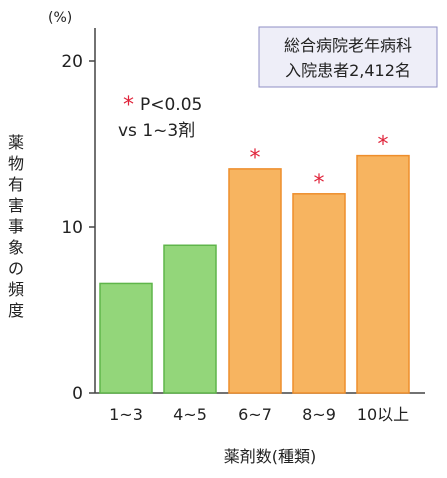 The width and height of the screenshot is (447, 478). I want to click on info-line-1: 総合病院老年病科, so click(348, 45).